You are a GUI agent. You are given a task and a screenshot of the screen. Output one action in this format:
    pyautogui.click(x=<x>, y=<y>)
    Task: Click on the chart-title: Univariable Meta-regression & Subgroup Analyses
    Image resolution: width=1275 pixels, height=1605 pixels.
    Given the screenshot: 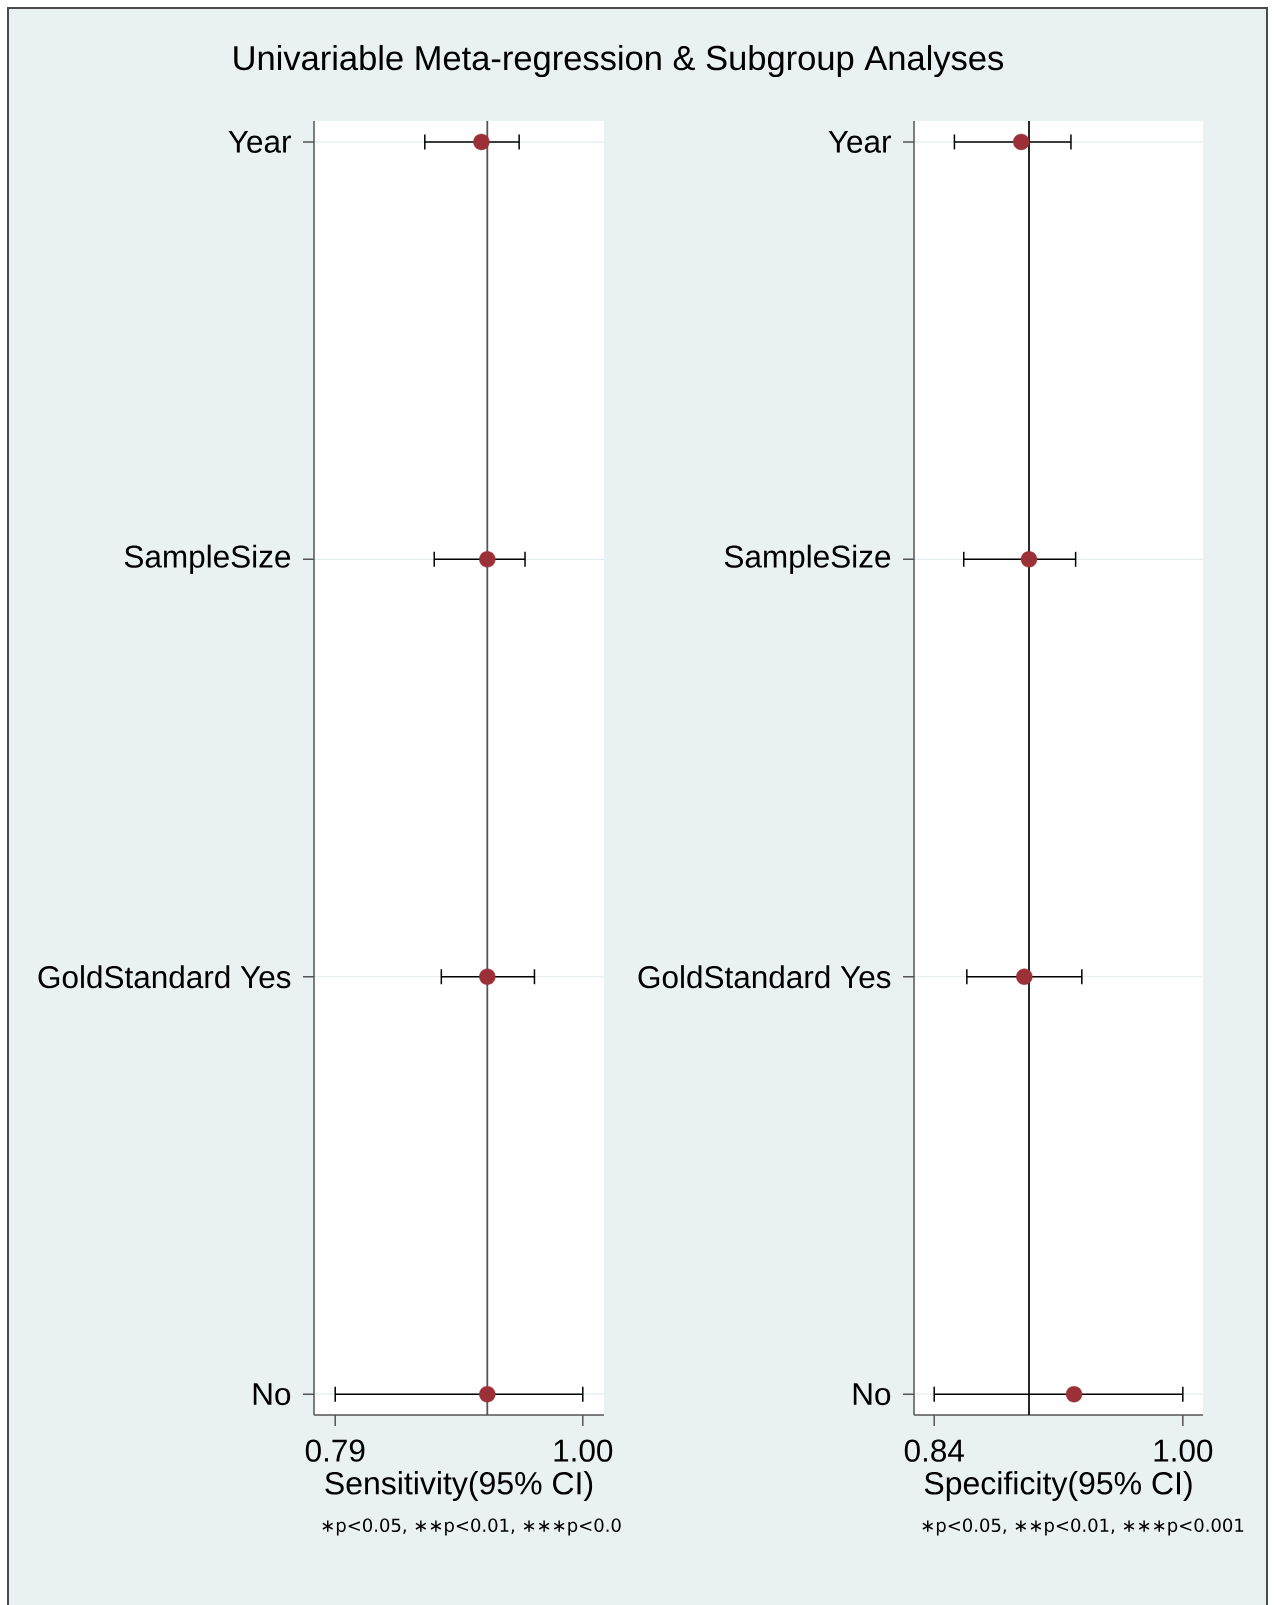 What is the action you would take?
    pyautogui.click(x=619, y=61)
    